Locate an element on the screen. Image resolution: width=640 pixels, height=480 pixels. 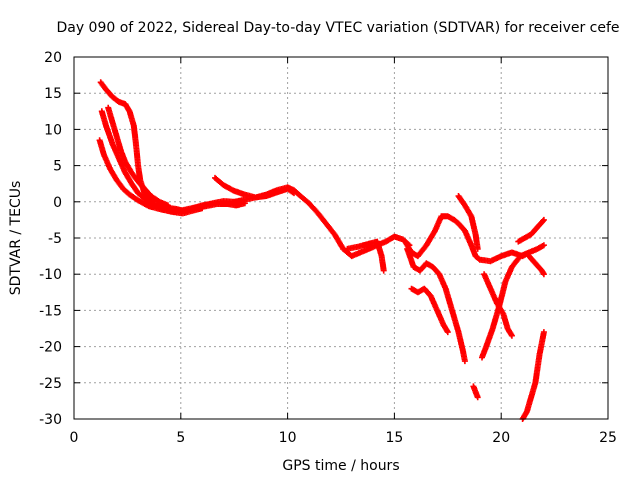
x-tick-label: 25 is located at coordinates (608, 438).